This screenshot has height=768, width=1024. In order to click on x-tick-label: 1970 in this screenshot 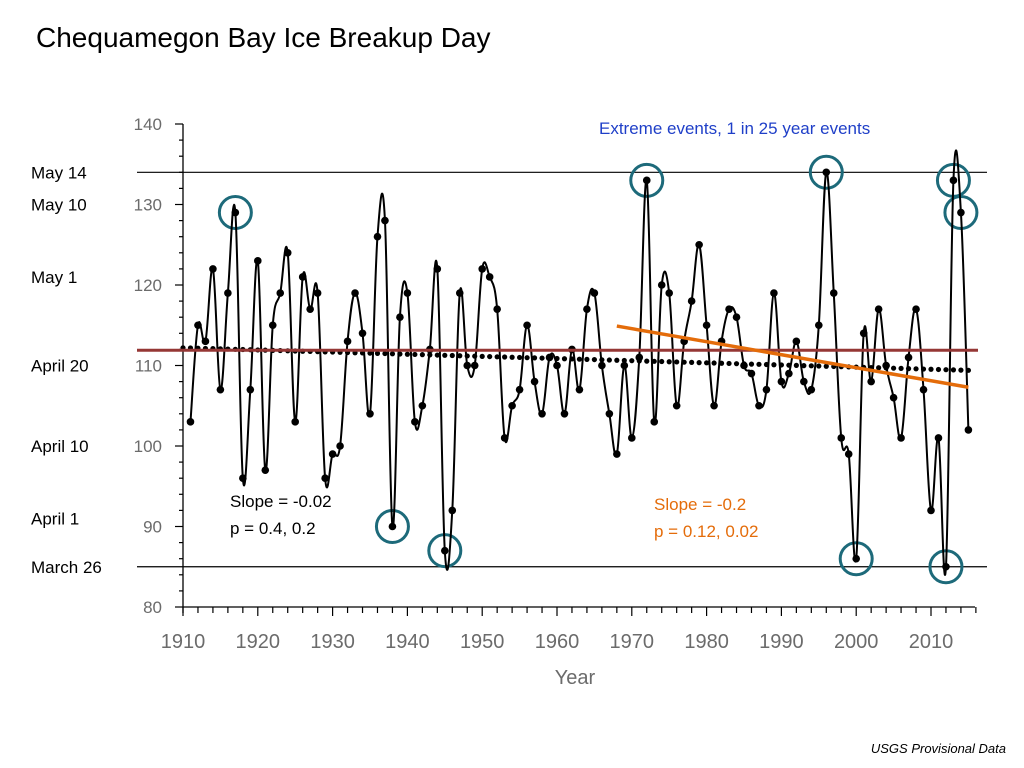, I will do `click(632, 642)`.